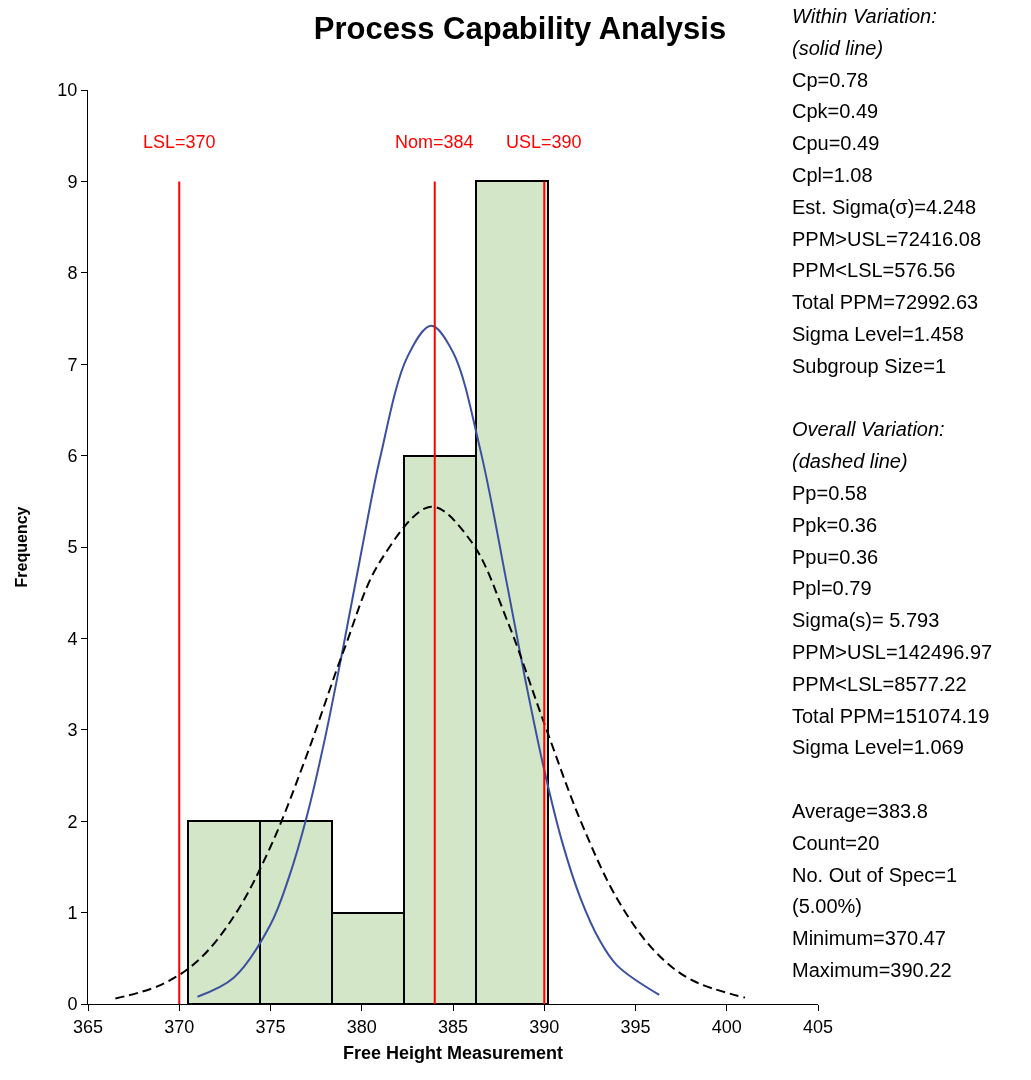 This screenshot has width=1031, height=1080. I want to click on y-tick-label: 1, so click(72, 912).